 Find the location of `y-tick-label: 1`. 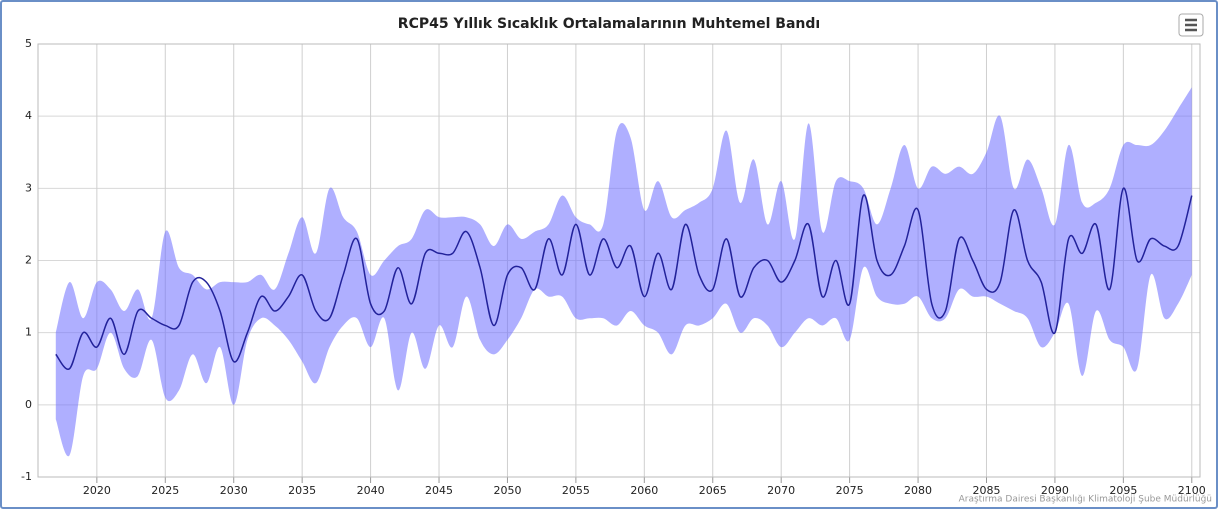

y-tick-label: 1 is located at coordinates (28, 332).